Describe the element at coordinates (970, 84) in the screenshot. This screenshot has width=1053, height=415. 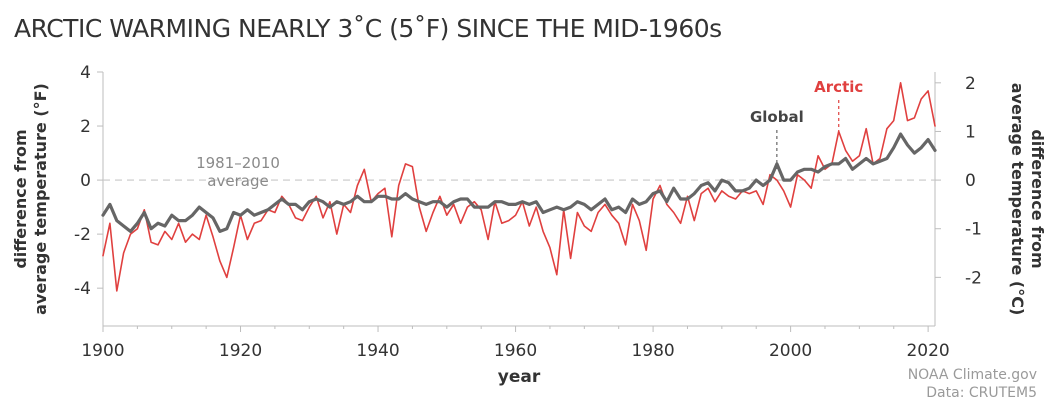
I see `y-right-tick-label: 2` at that location.